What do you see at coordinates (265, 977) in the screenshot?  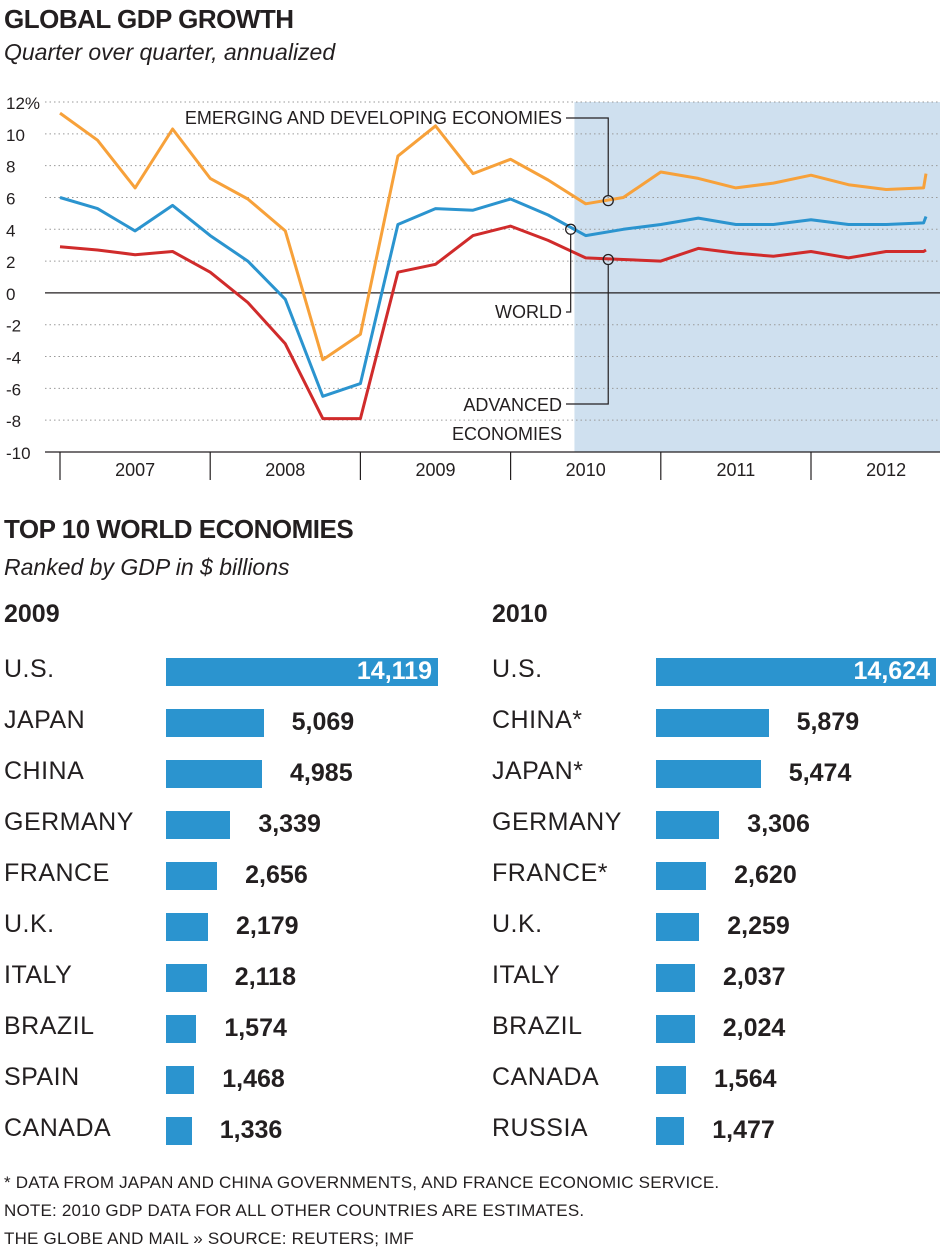 I see `bar-2009-value-label: 2,118` at bounding box center [265, 977].